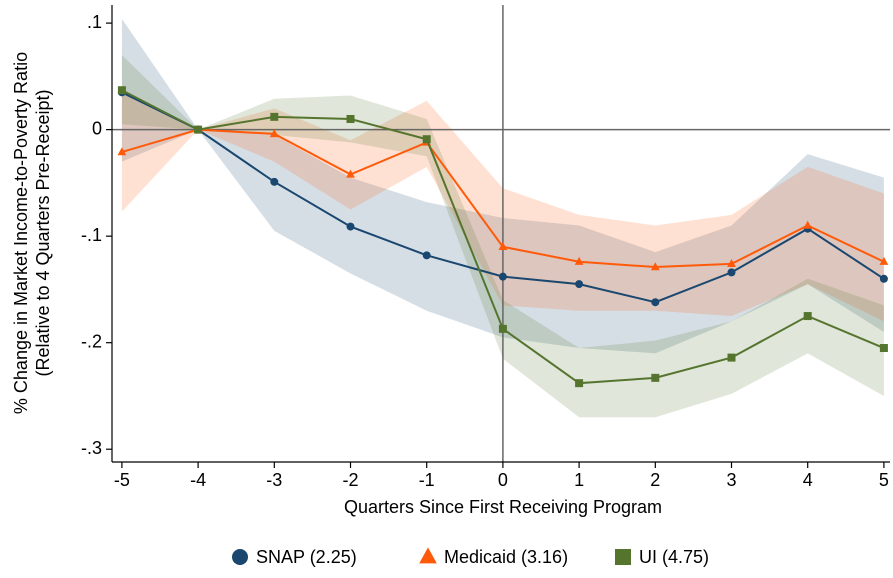  Describe the element at coordinates (427, 480) in the screenshot. I see `x-tick-label: -1` at that location.